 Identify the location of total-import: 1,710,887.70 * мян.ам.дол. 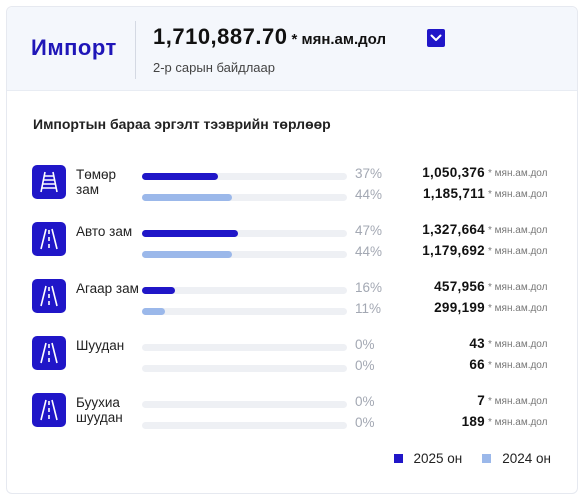
(269, 37).